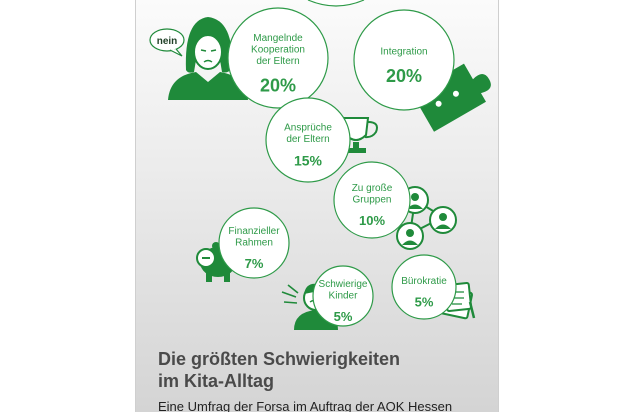  I want to click on title-line-1: Die größten Schwierigkeiten, so click(279, 359).